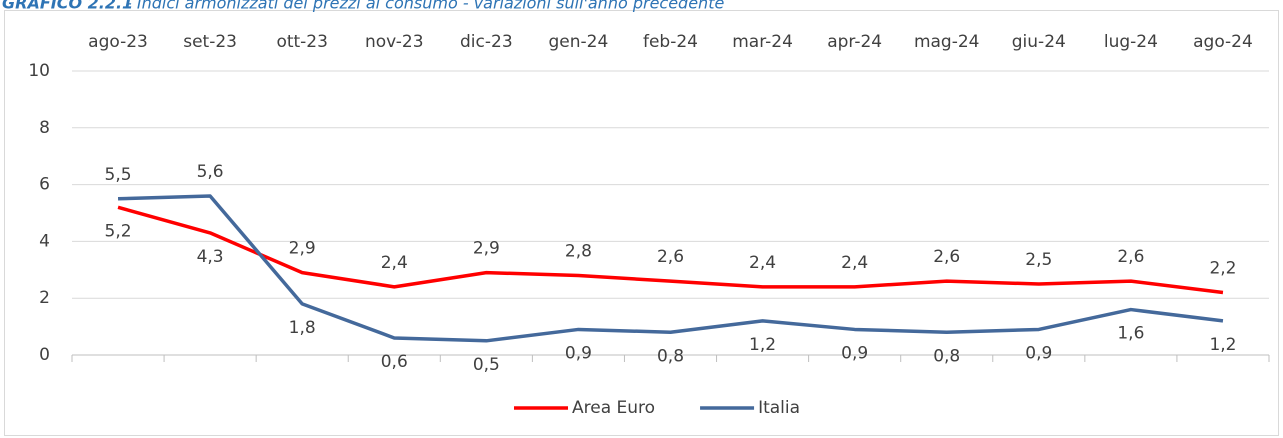 The image size is (1283, 438). Describe the element at coordinates (44, 185) in the screenshot. I see `y-tick-label: 6` at that location.